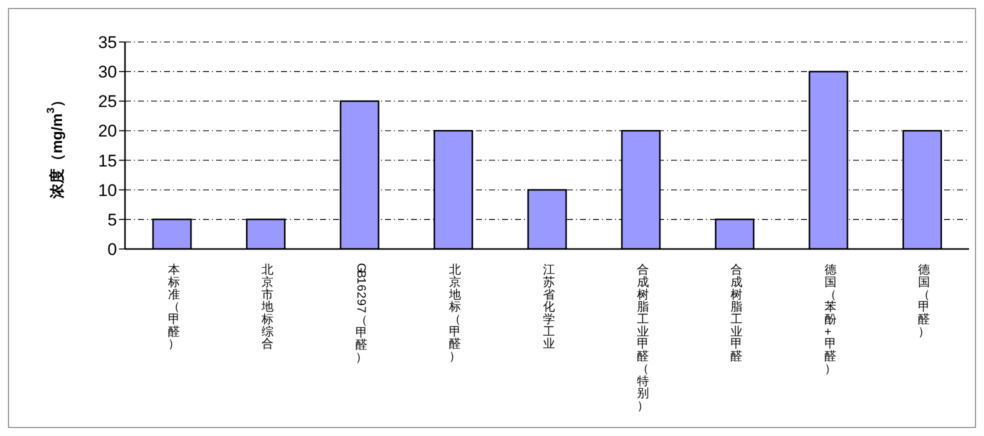 The image size is (984, 436). Describe the element at coordinates (361, 313) in the screenshot. I see `category-label: GB16297（甲醛）` at that location.